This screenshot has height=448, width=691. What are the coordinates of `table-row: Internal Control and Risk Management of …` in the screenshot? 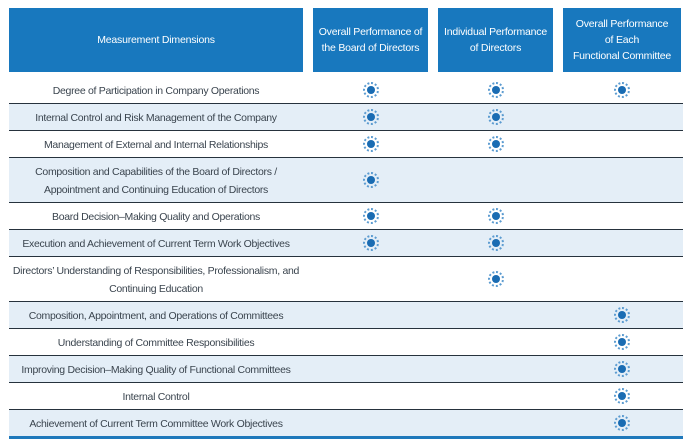 It's located at (346, 116).